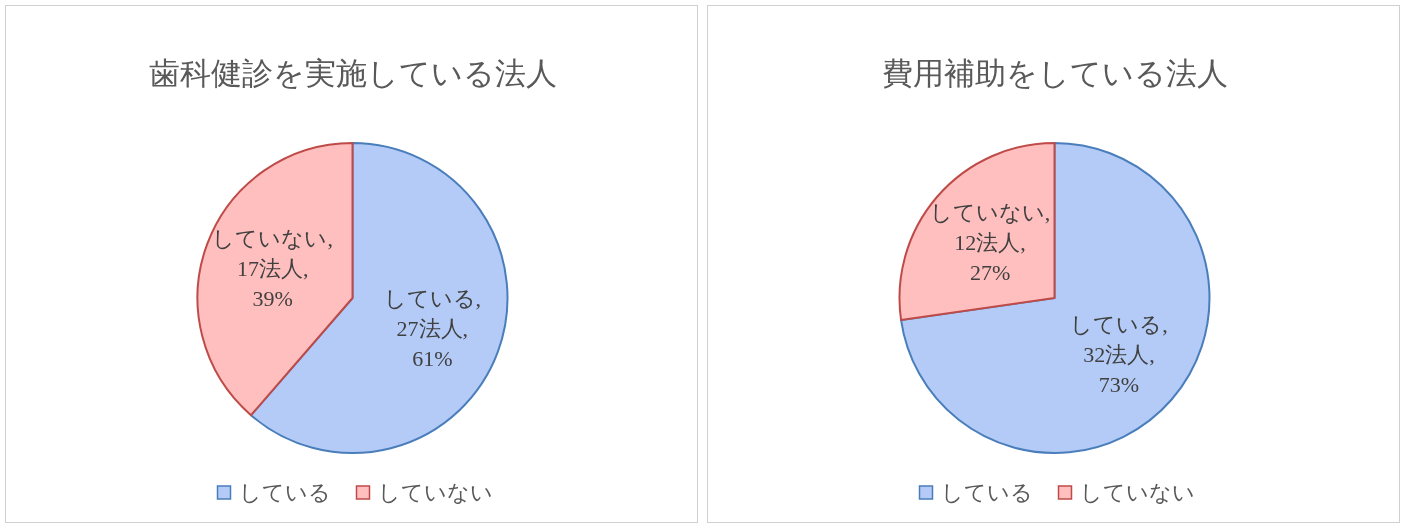 Image resolution: width=1413 pixels, height=530 pixels. Describe the element at coordinates (1119, 354) in the screenshot. I see `data-label: している, 32法人, 73%` at that location.